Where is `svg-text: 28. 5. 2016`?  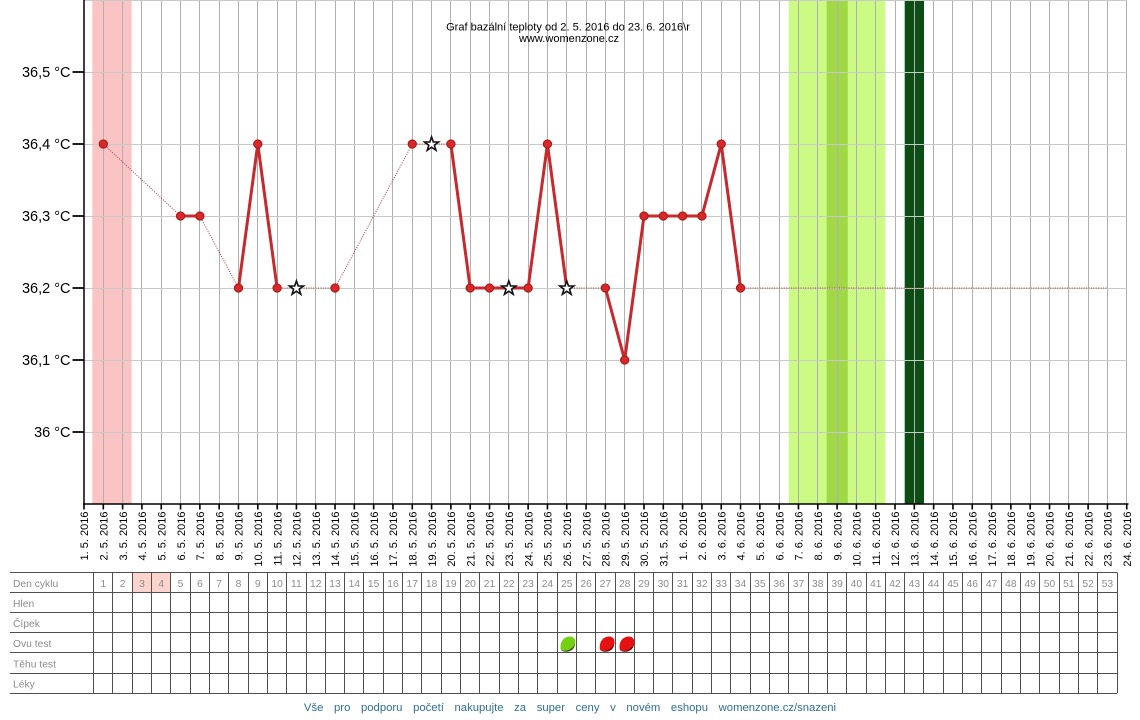
svg-text: 28. 5. 2016 is located at coordinates (607, 539).